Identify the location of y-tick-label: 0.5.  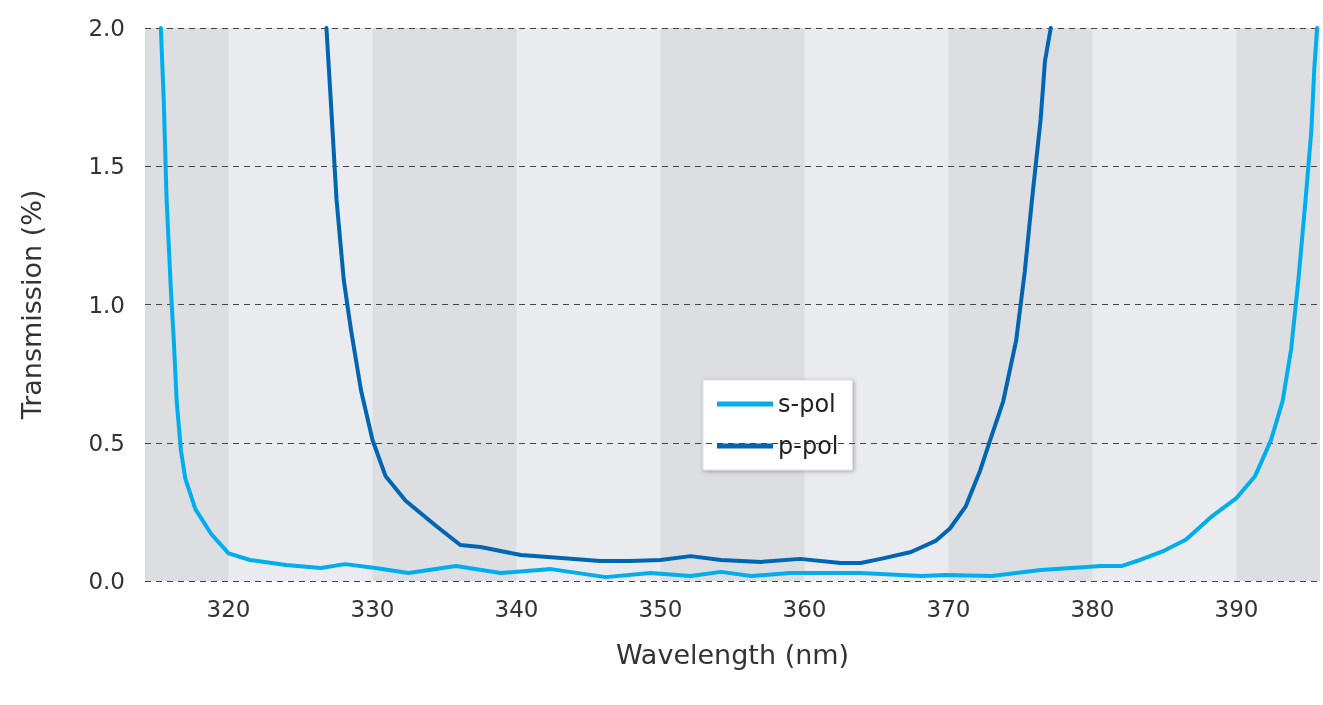
(106, 442).